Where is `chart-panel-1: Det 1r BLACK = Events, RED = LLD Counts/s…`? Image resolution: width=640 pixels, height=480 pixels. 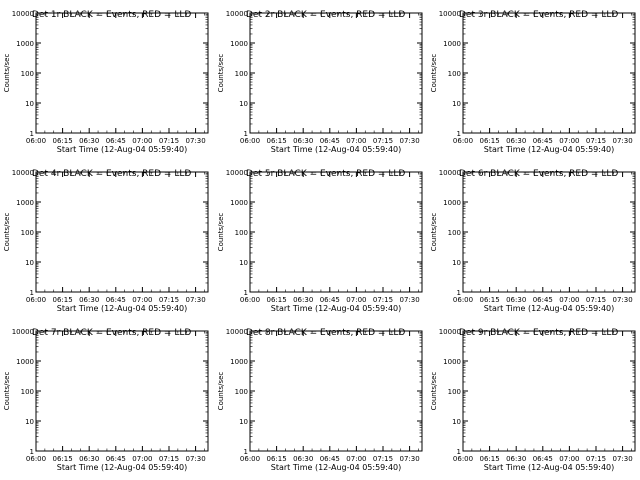
chart-panel-1: Det 1r BLACK = Events, RED = LLD Counts/s… is located at coordinates (106, 82).